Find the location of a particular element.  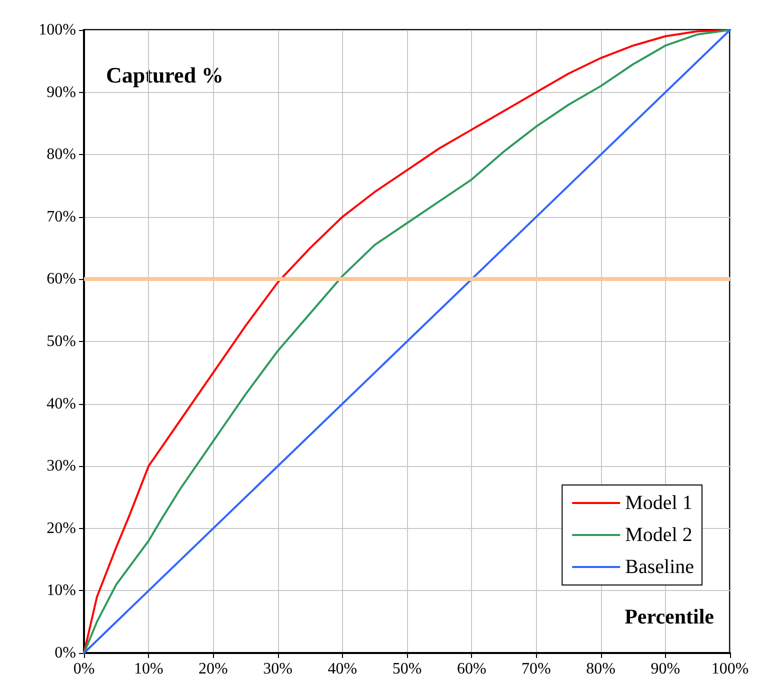

x-tick-label: 80% is located at coordinates (601, 669).